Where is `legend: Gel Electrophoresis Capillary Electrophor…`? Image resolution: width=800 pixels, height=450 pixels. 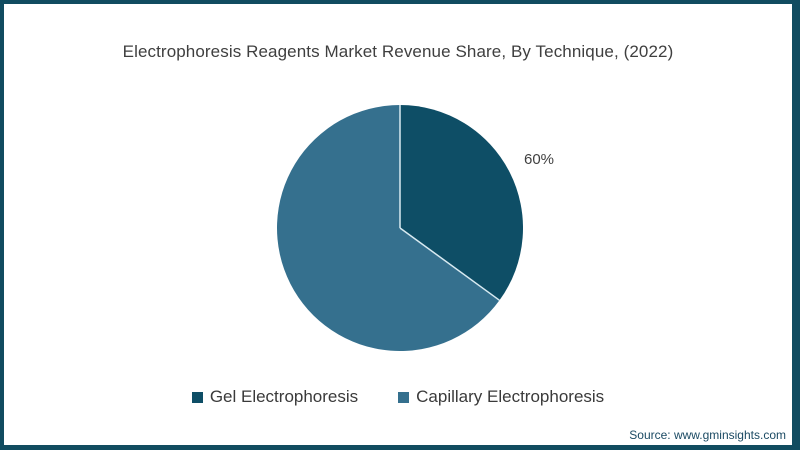
legend: Gel Electrophoresis Capillary Electrophor… is located at coordinates (398, 397).